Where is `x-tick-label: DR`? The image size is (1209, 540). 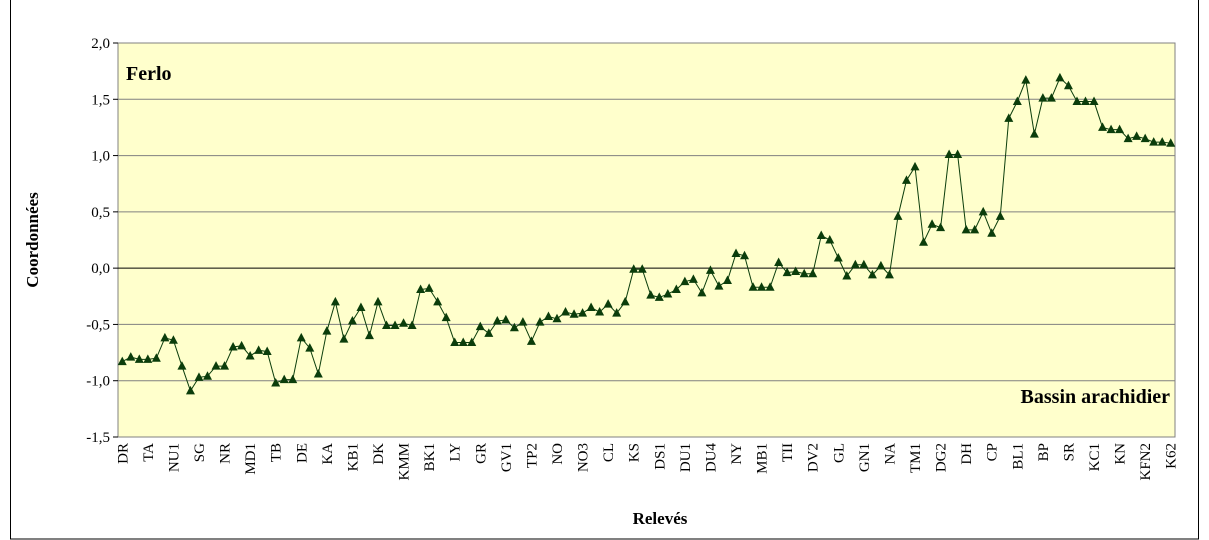 x-tick-label: DR is located at coordinates (123, 453).